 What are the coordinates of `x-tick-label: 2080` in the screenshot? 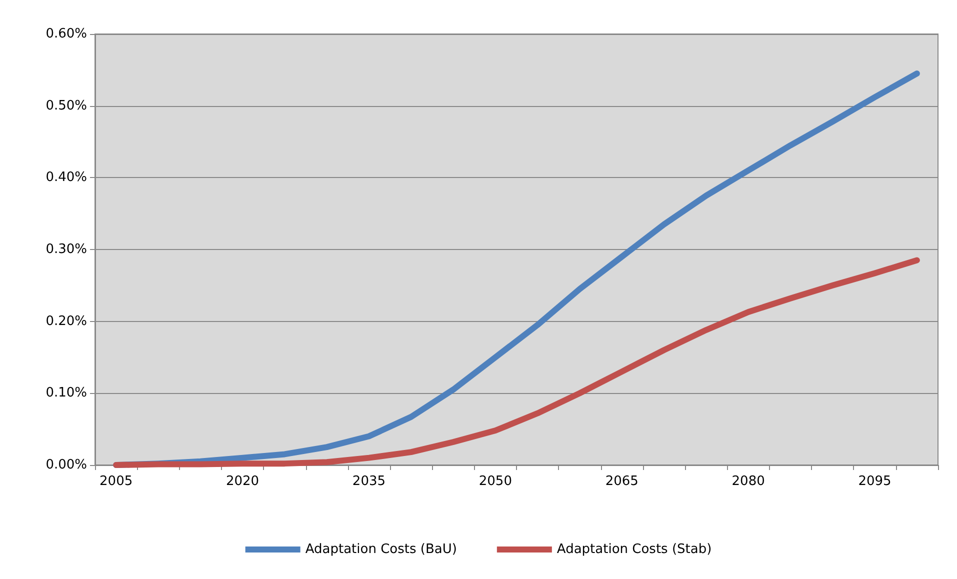 It's located at (748, 481).